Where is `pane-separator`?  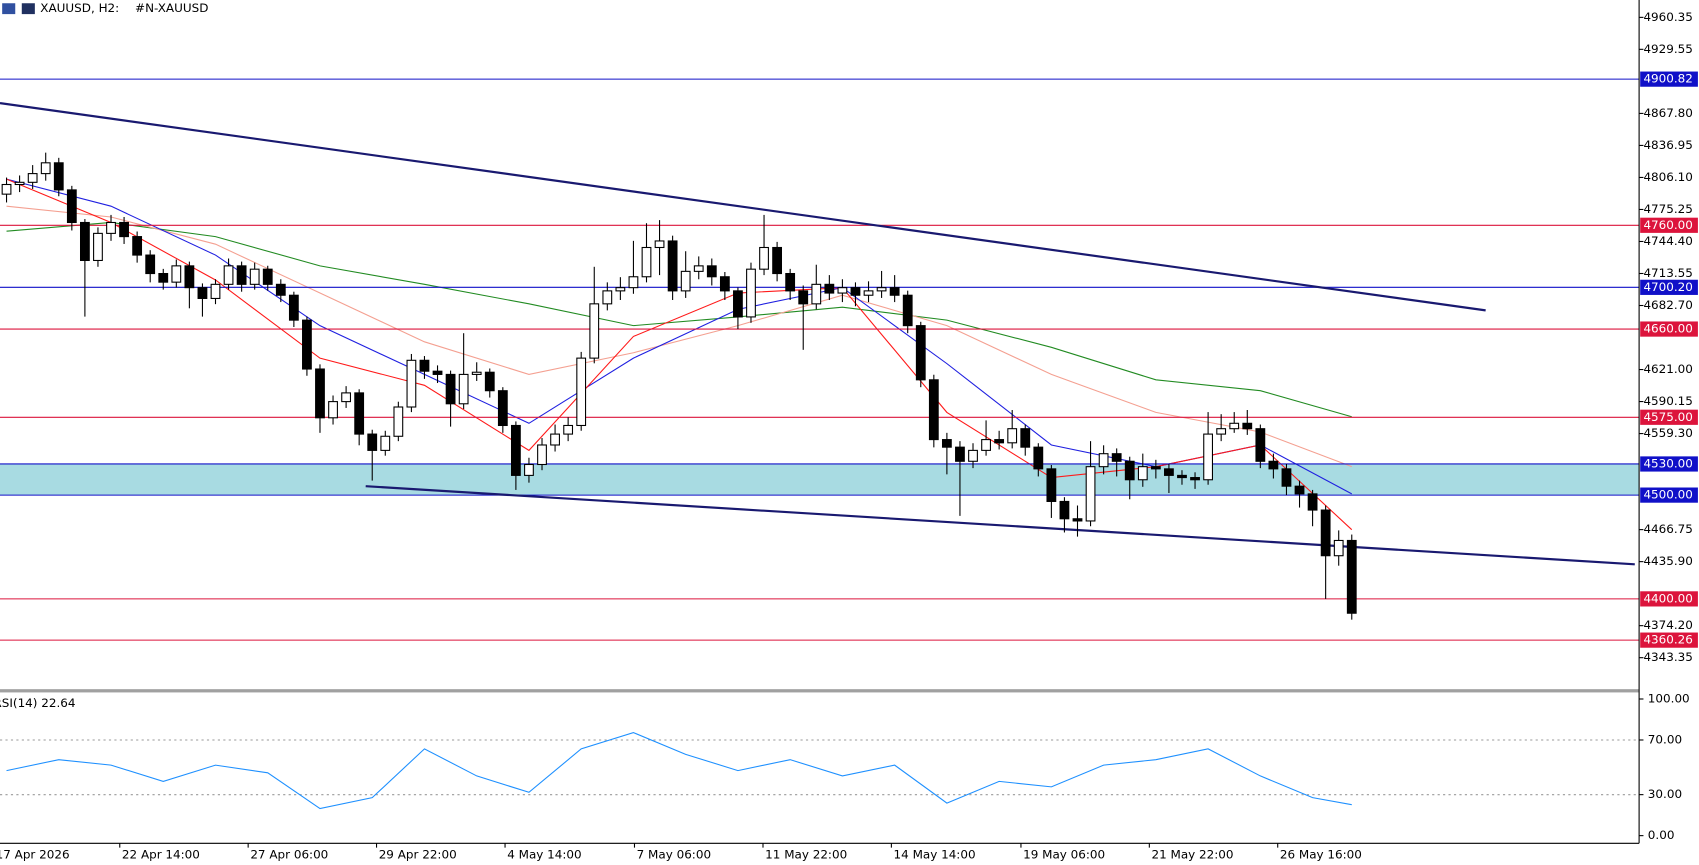 pane-separator is located at coordinates (820, 691).